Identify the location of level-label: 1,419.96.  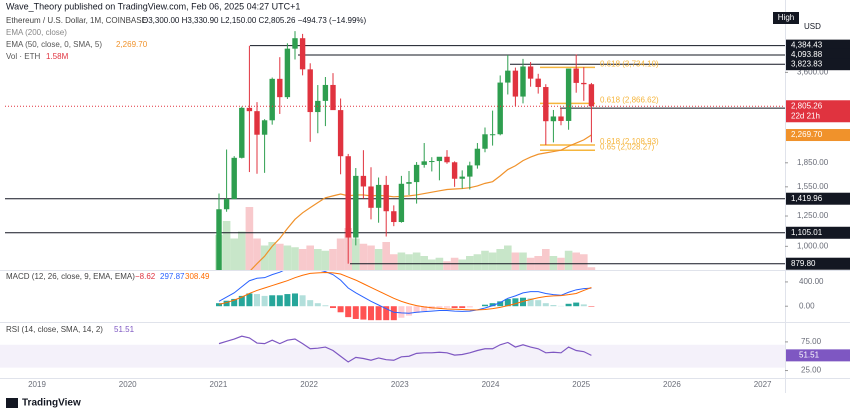
(807, 198).